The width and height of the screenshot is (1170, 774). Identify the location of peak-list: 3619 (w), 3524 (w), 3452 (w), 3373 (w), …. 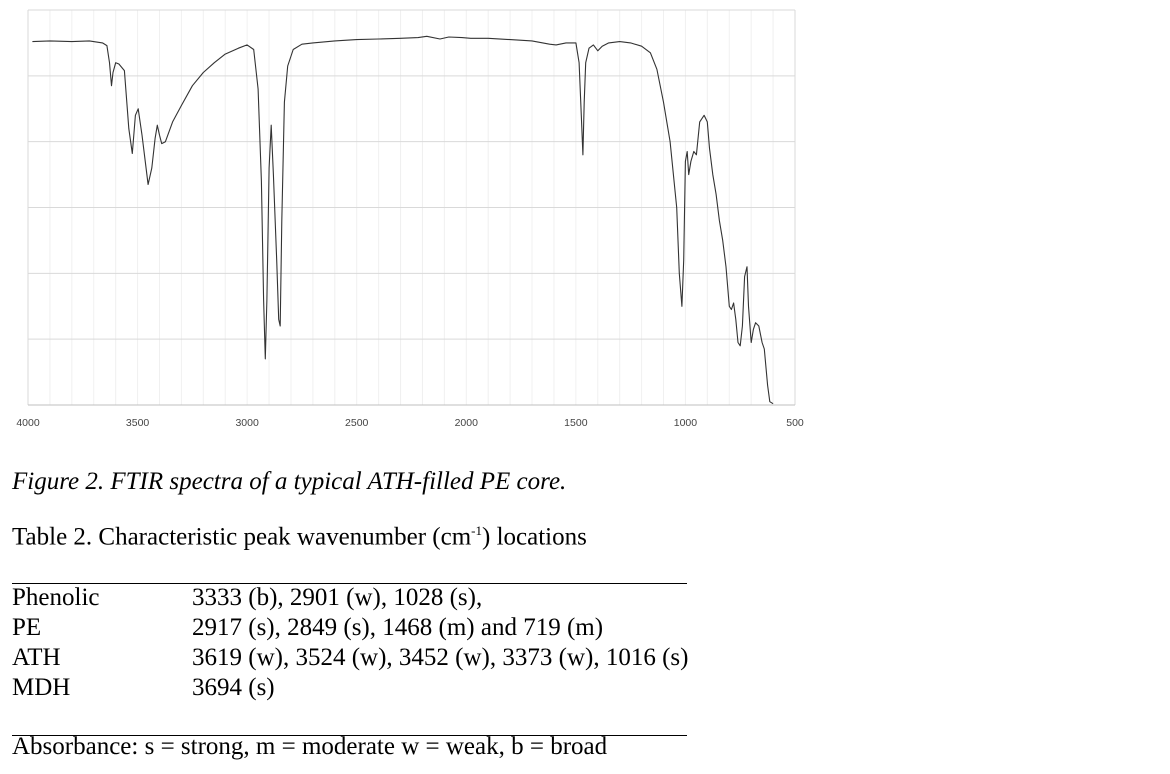
(440, 657).